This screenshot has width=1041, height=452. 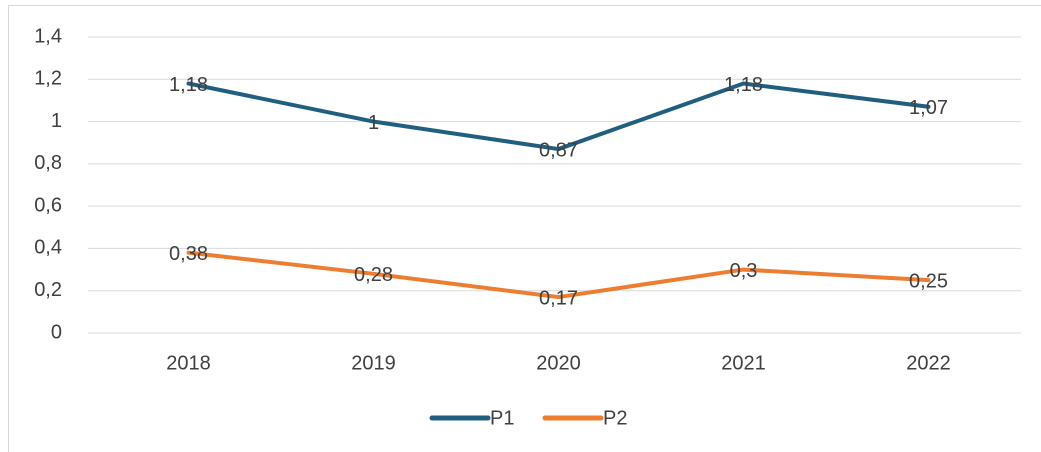 What do you see at coordinates (928, 363) in the screenshot?
I see `x-tick-label: 2022` at bounding box center [928, 363].